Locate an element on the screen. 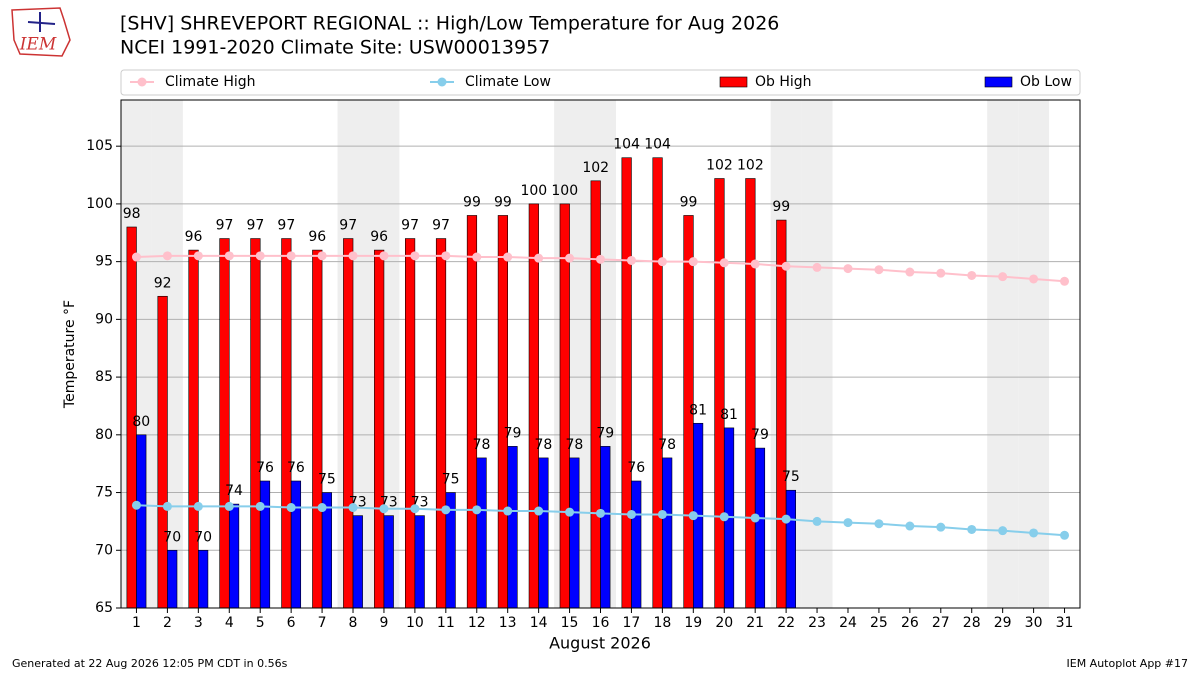 The width and height of the screenshot is (1200, 675). x-tick-label: 6 is located at coordinates (291, 623).